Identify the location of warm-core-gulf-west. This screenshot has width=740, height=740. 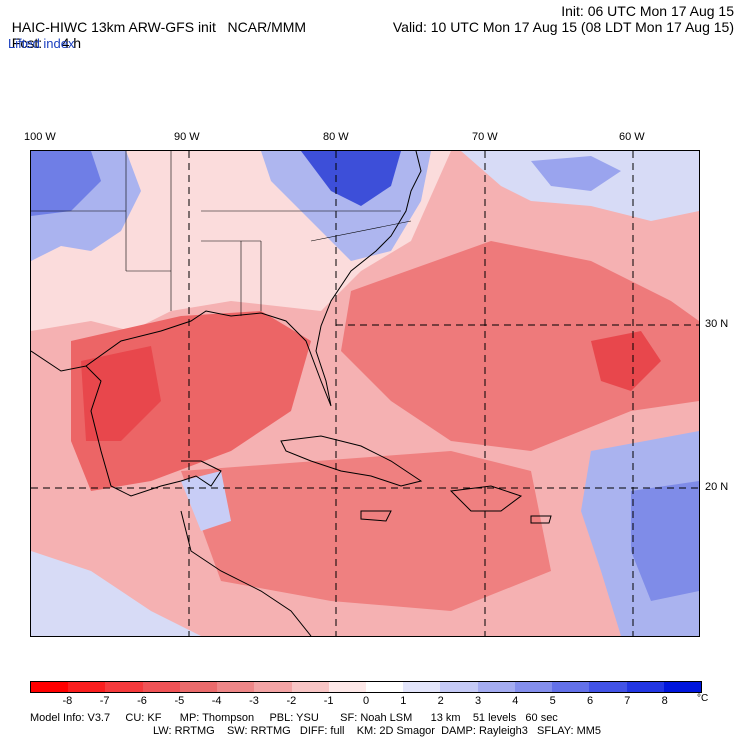
(121, 393).